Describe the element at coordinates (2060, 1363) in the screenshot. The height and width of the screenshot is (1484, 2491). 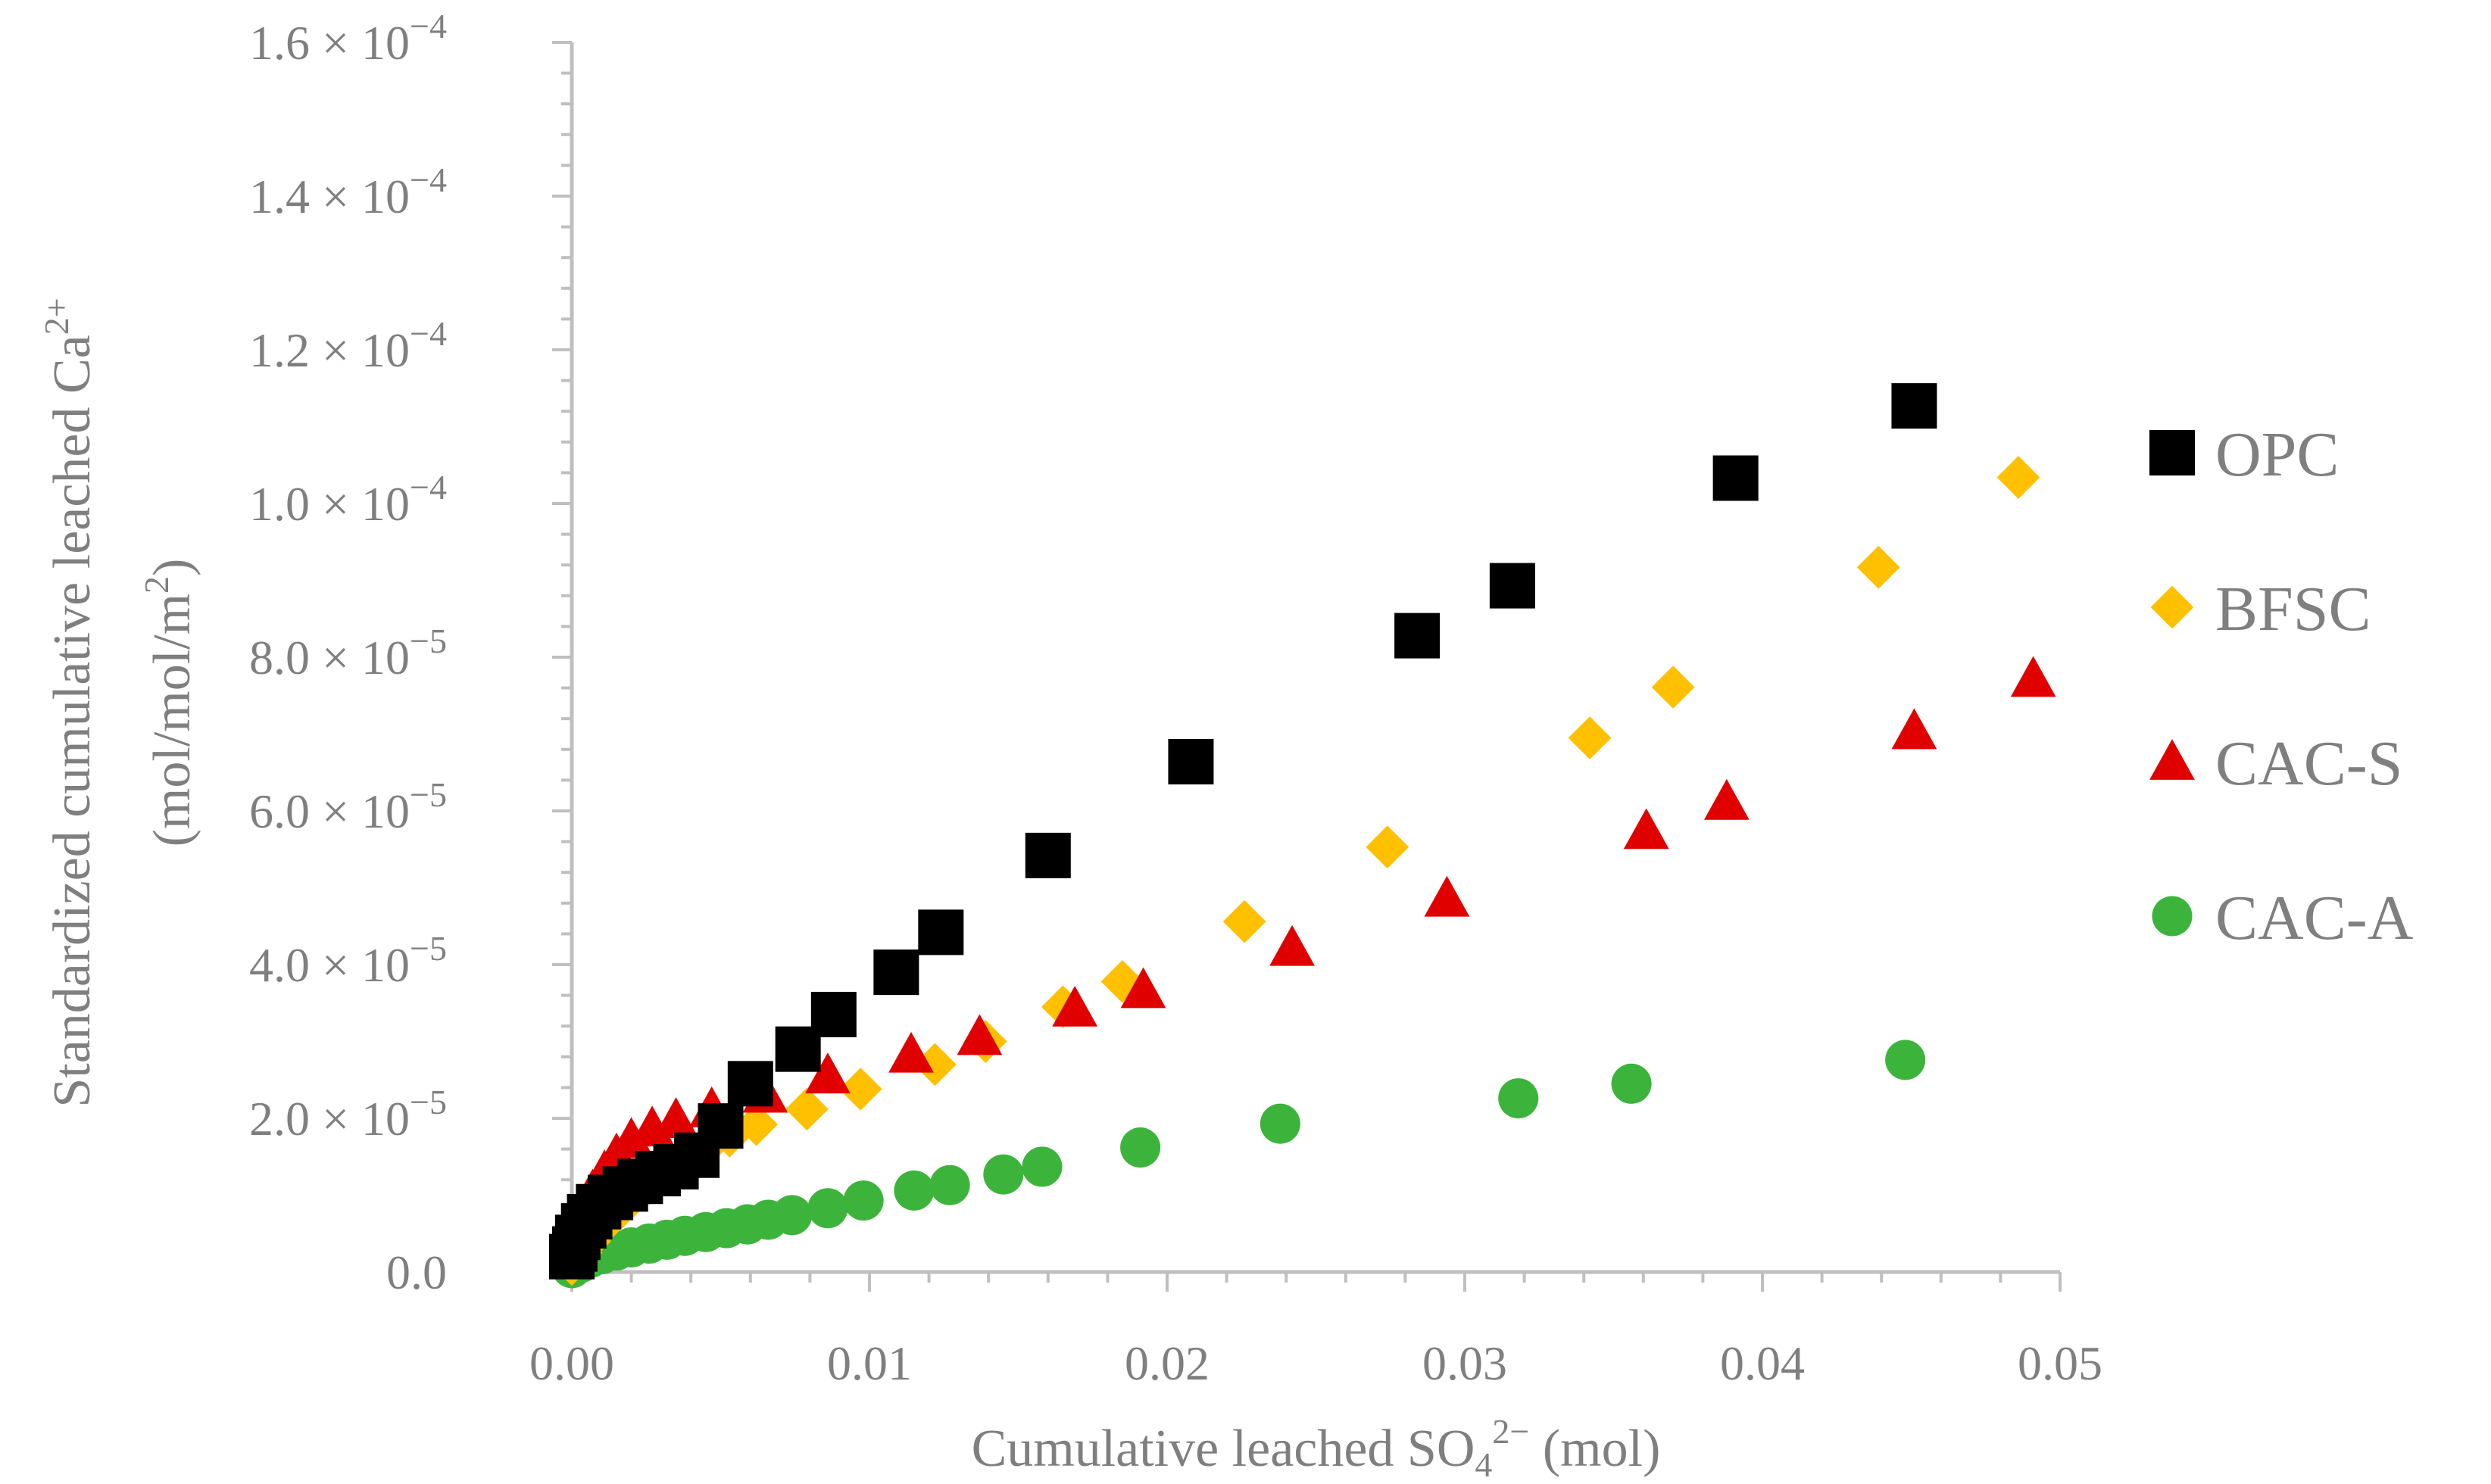
I see `x-tick-label: 0.05` at that location.